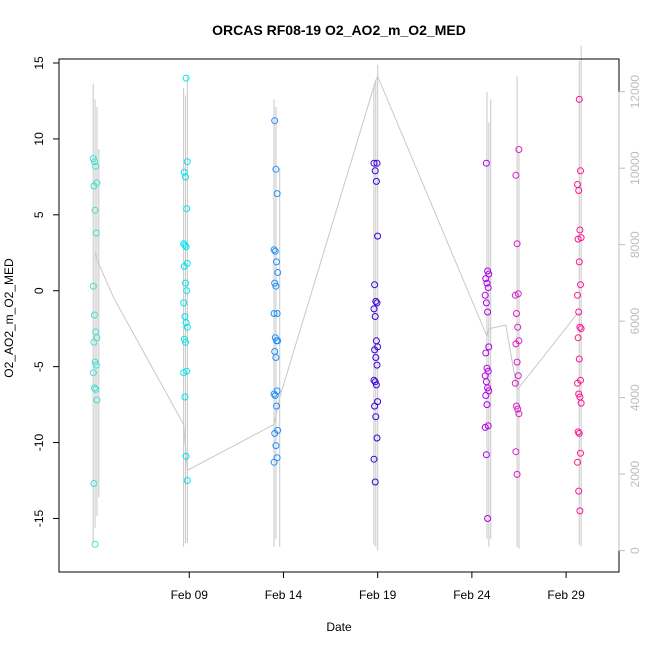 The image size is (650, 650). Describe the element at coordinates (472, 595) in the screenshot. I see `x-tick-label: Feb 24` at that location.